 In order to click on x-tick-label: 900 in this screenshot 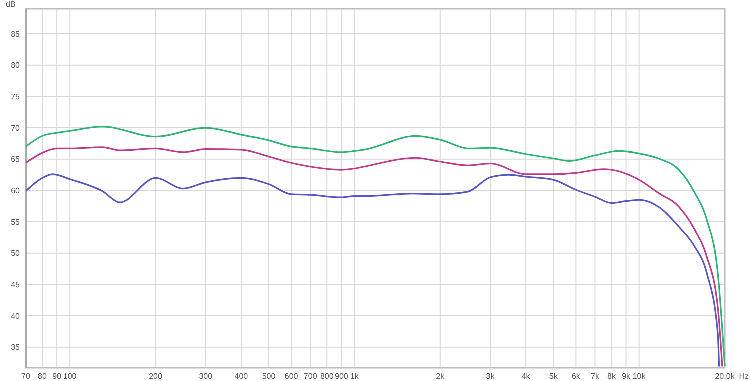, I will do `click(342, 376)`.